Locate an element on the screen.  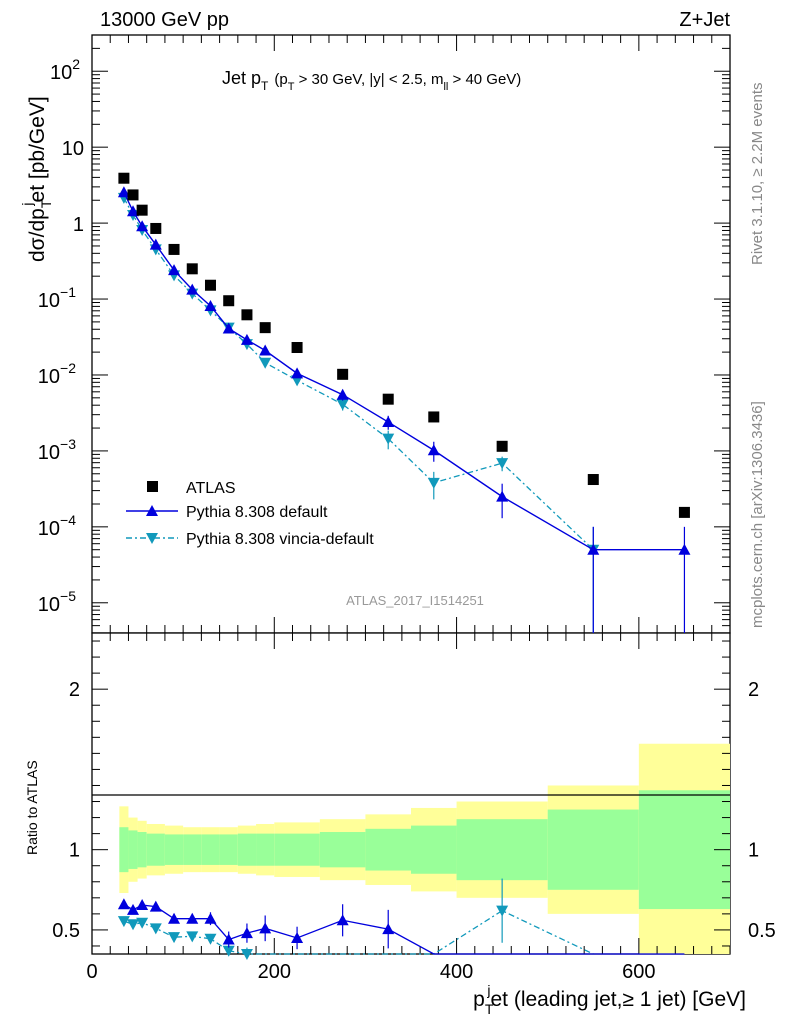
y-main-tick-label: 10⁻¹ is located at coordinates (57, 298).